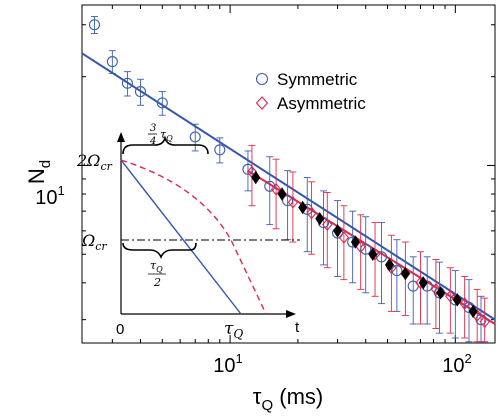 This screenshot has height=416, width=498. What do you see at coordinates (159, 251) in the screenshot?
I see `inset-brace-bottom` at bounding box center [159, 251].